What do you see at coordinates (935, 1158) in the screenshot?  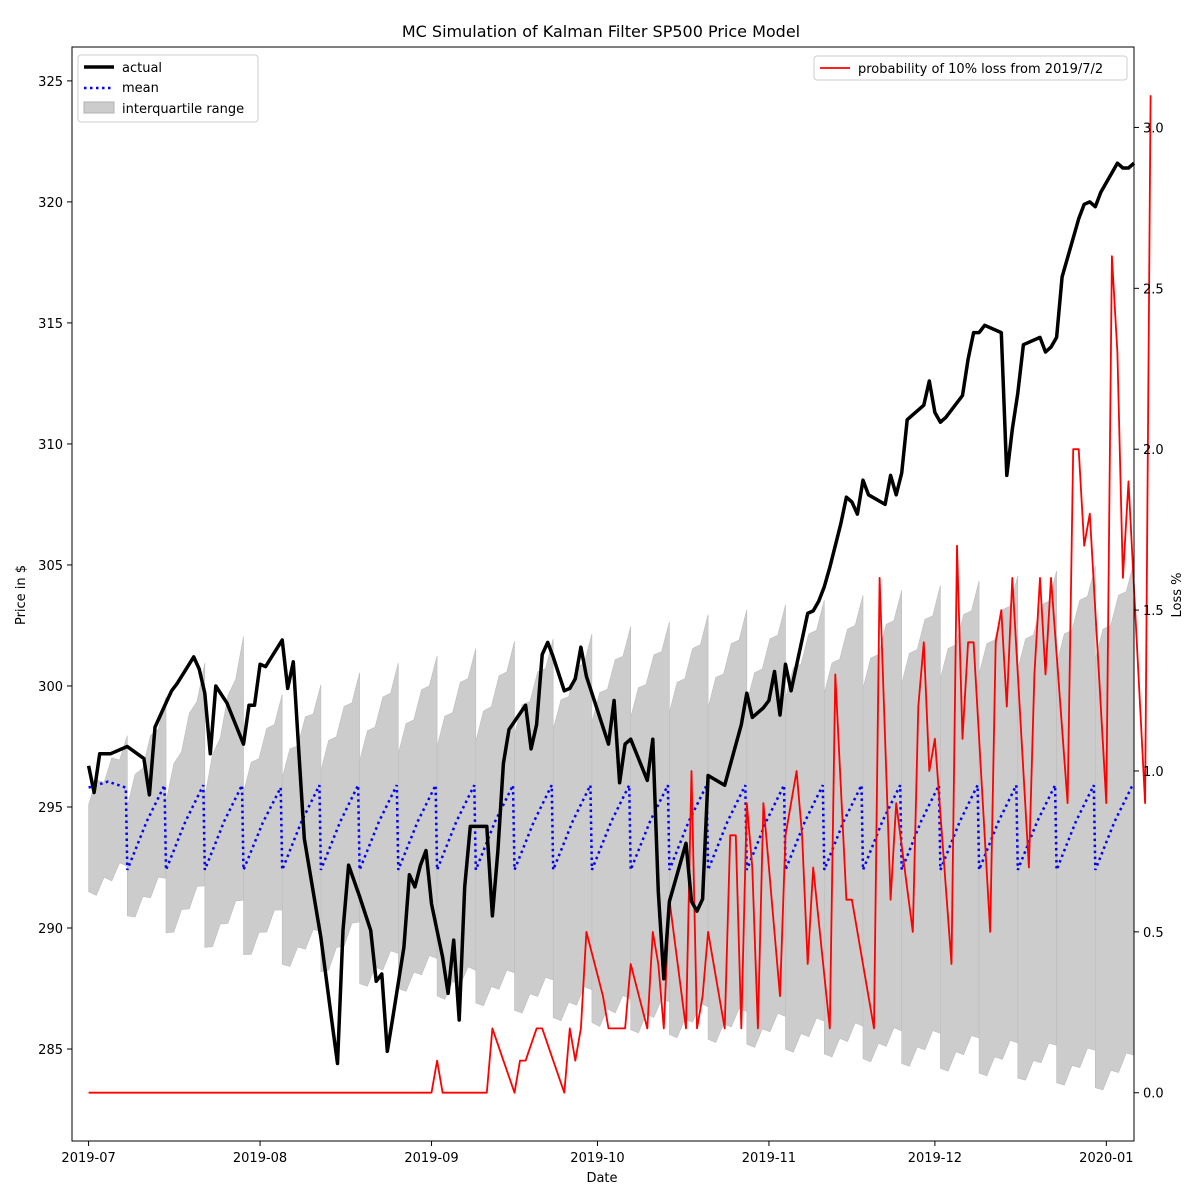 I see `x-tick-label-5: 2019-12` at bounding box center [935, 1158].